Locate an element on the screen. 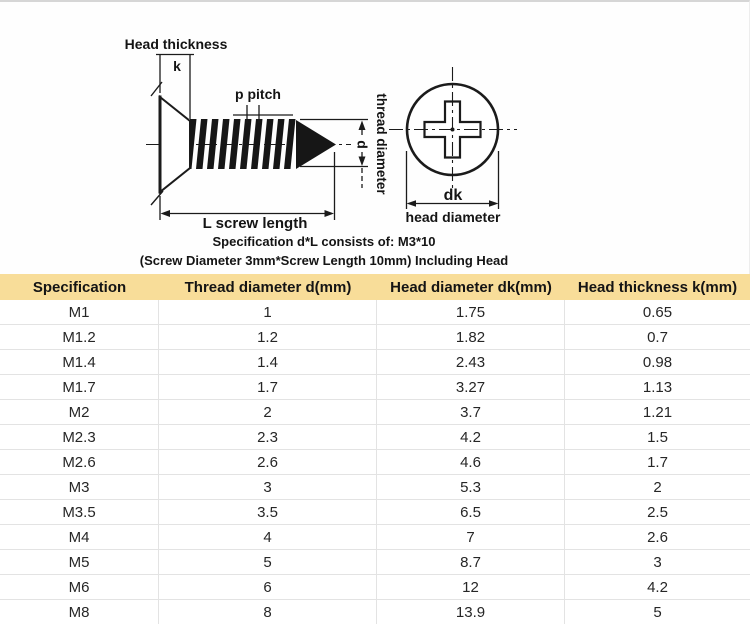 The height and width of the screenshot is (624, 750). head-thickness-cell: 4.2 is located at coordinates (657, 587).